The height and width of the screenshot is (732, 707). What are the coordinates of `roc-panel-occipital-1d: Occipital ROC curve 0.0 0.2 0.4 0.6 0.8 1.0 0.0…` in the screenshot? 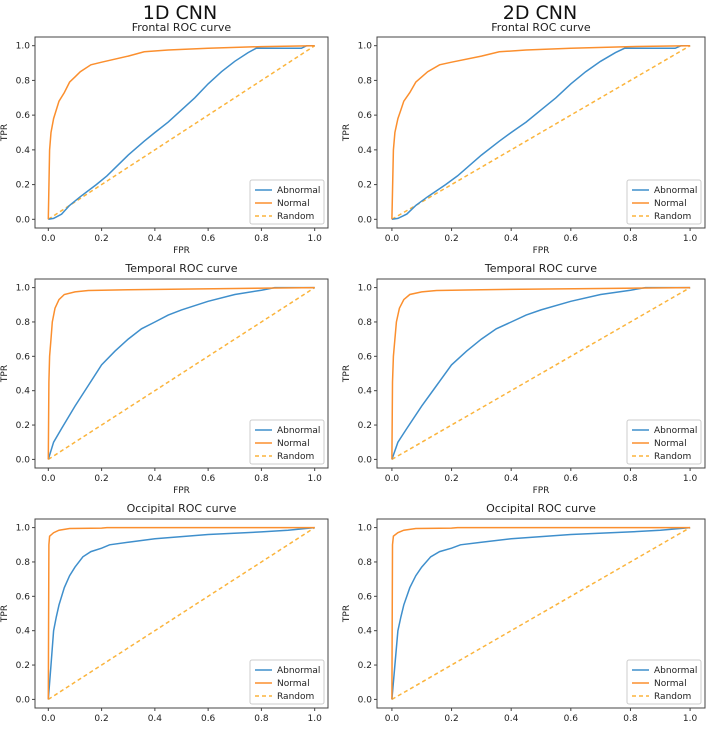 It's located at (164, 613).